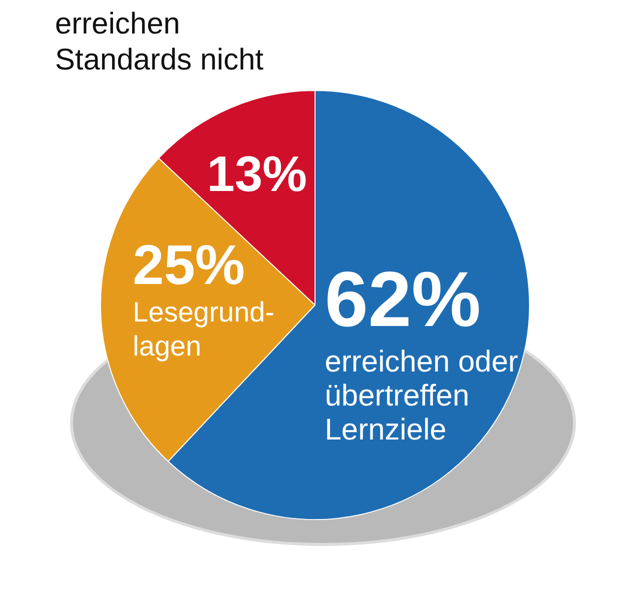  I want to click on data-label: 25%, so click(188, 264).